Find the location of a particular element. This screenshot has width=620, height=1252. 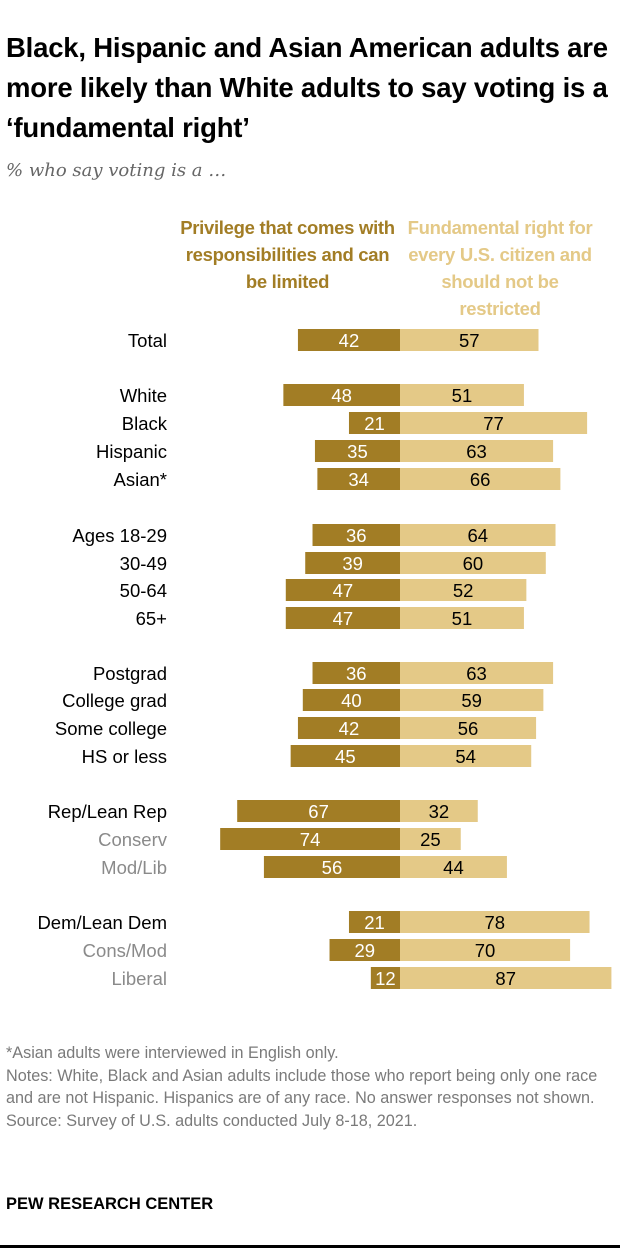

bottom-rule is located at coordinates (310, 1246).